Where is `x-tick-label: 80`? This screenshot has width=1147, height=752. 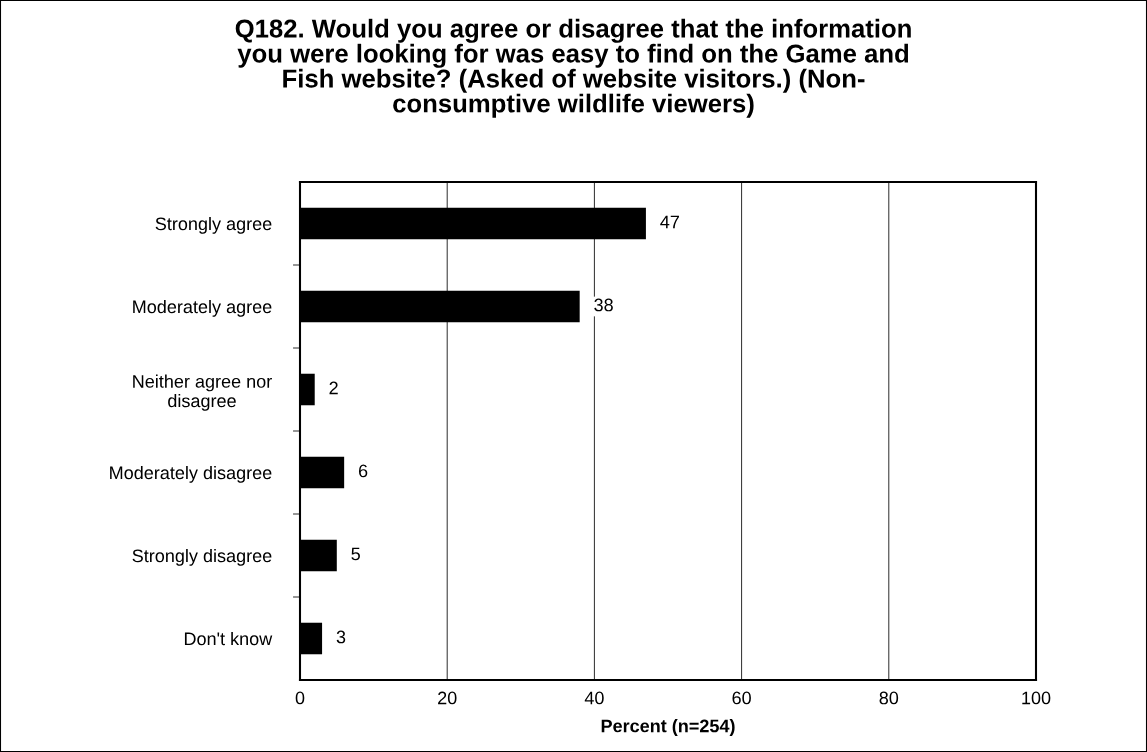
x-tick-label: 80 is located at coordinates (889, 698).